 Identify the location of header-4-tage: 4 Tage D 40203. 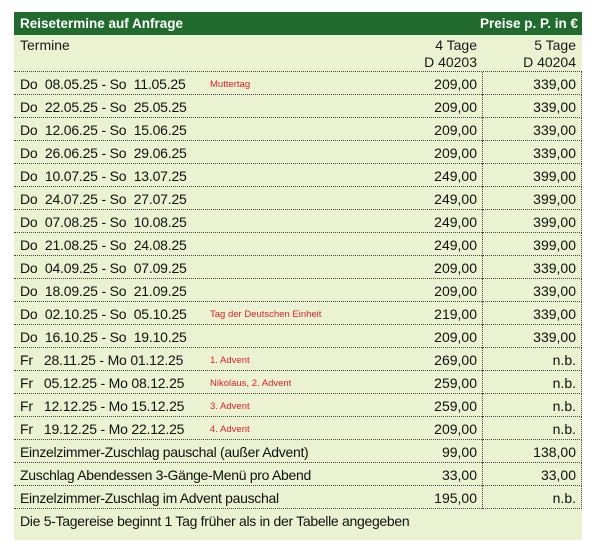
(450, 54).